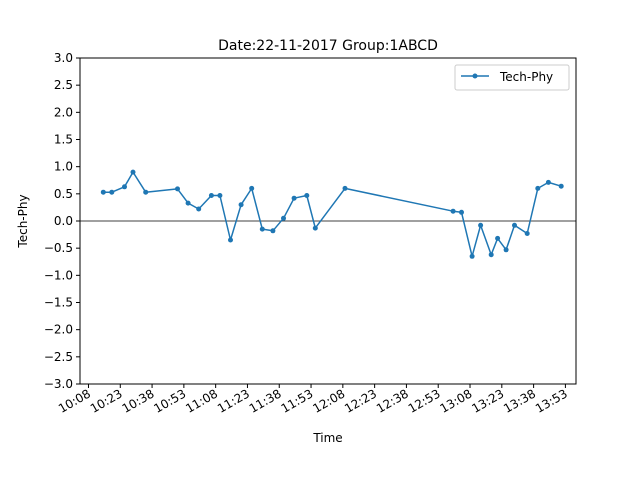 This screenshot has height=480, width=640. I want to click on y-tick-label: −2.0, so click(58, 330).